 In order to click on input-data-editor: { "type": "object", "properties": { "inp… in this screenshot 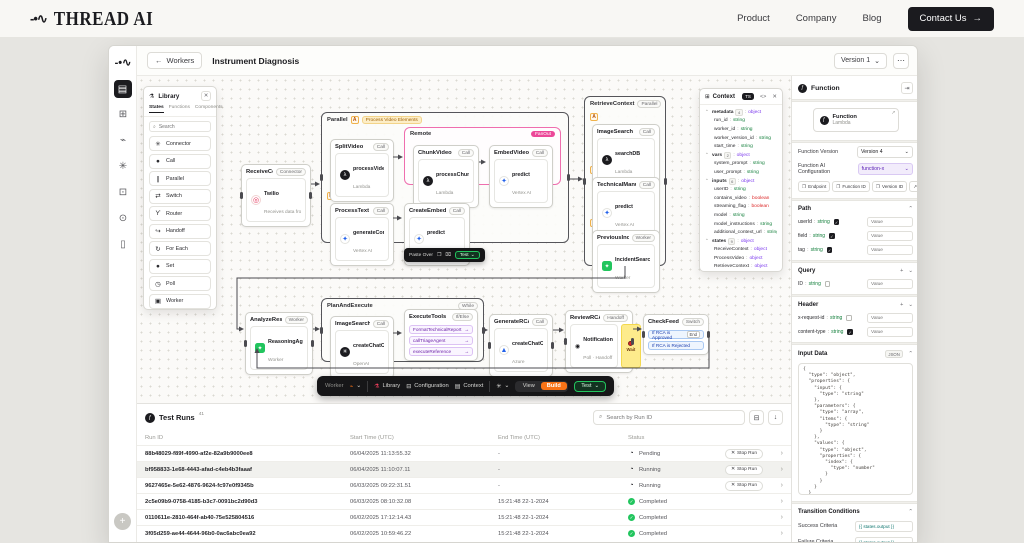, I will do `click(855, 429)`.